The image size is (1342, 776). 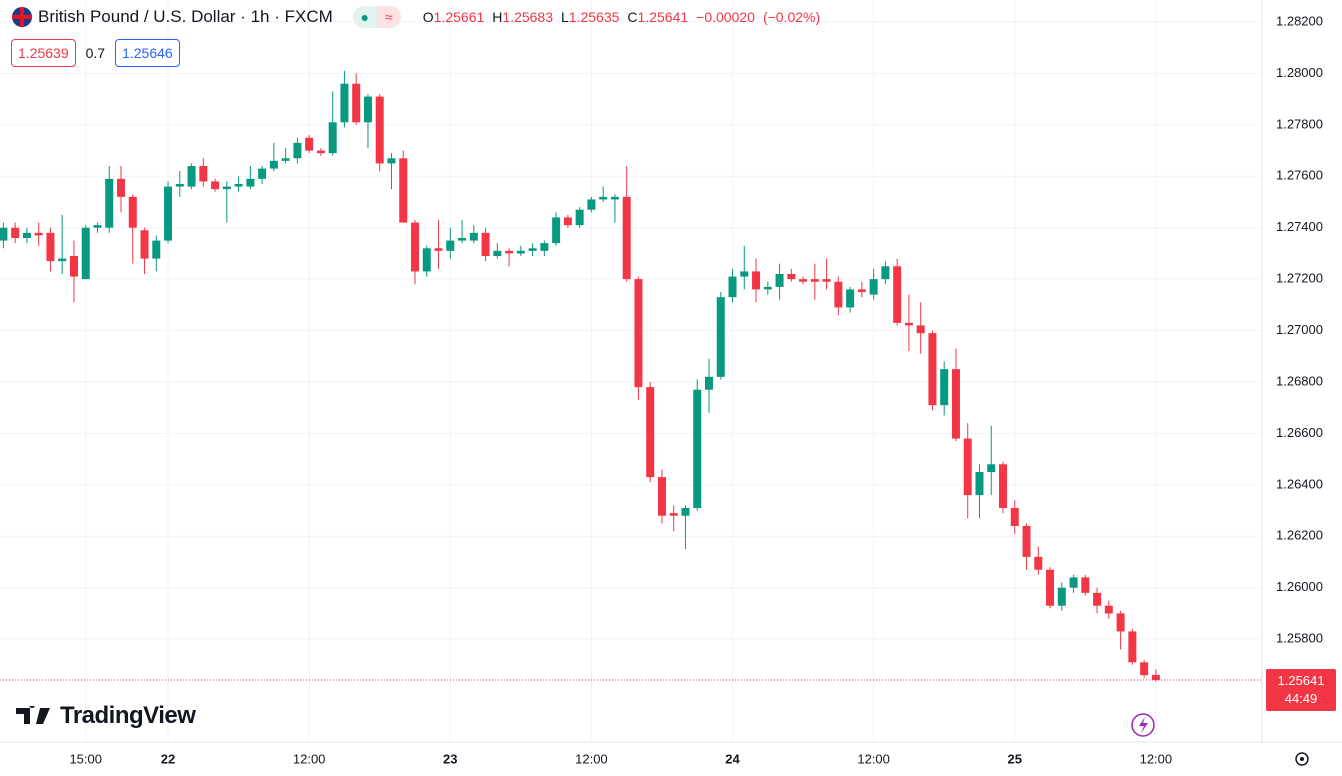 I want to click on y-tick-label: 1.27000, so click(x=1299, y=329).